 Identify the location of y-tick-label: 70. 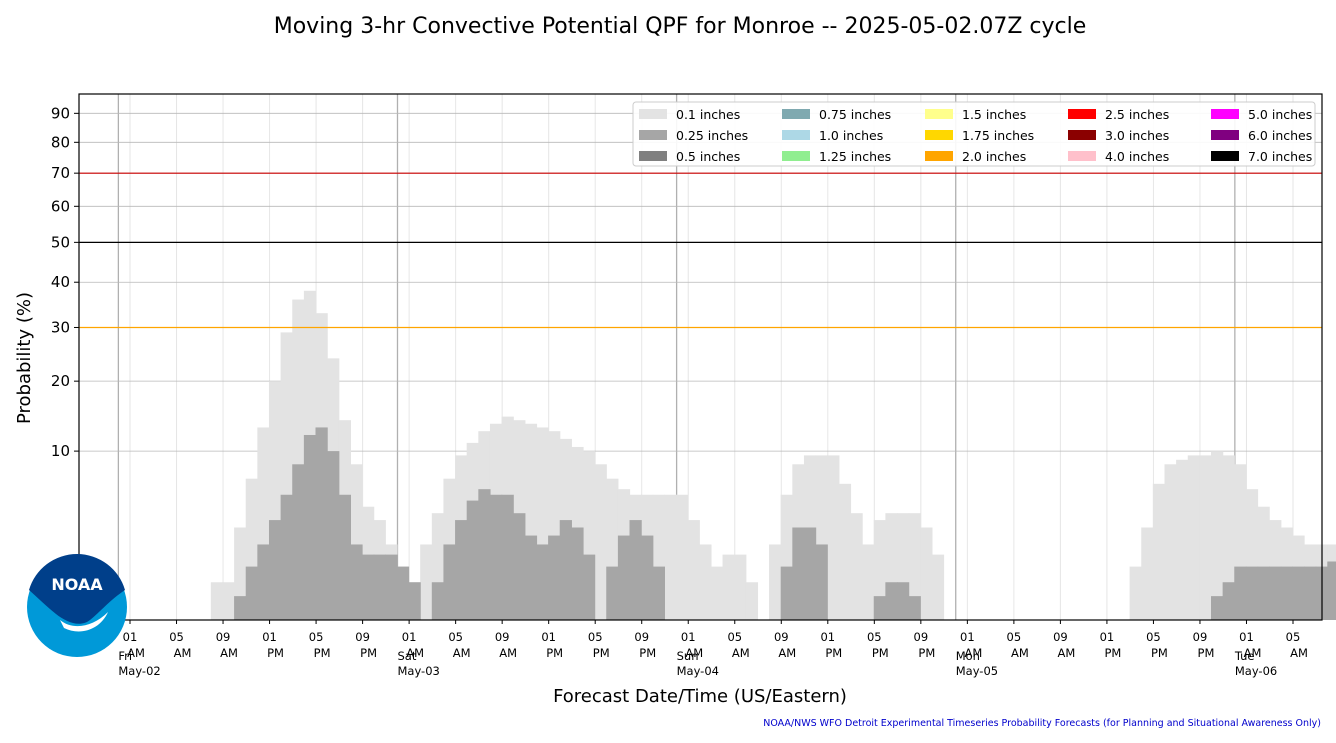
(60, 173).